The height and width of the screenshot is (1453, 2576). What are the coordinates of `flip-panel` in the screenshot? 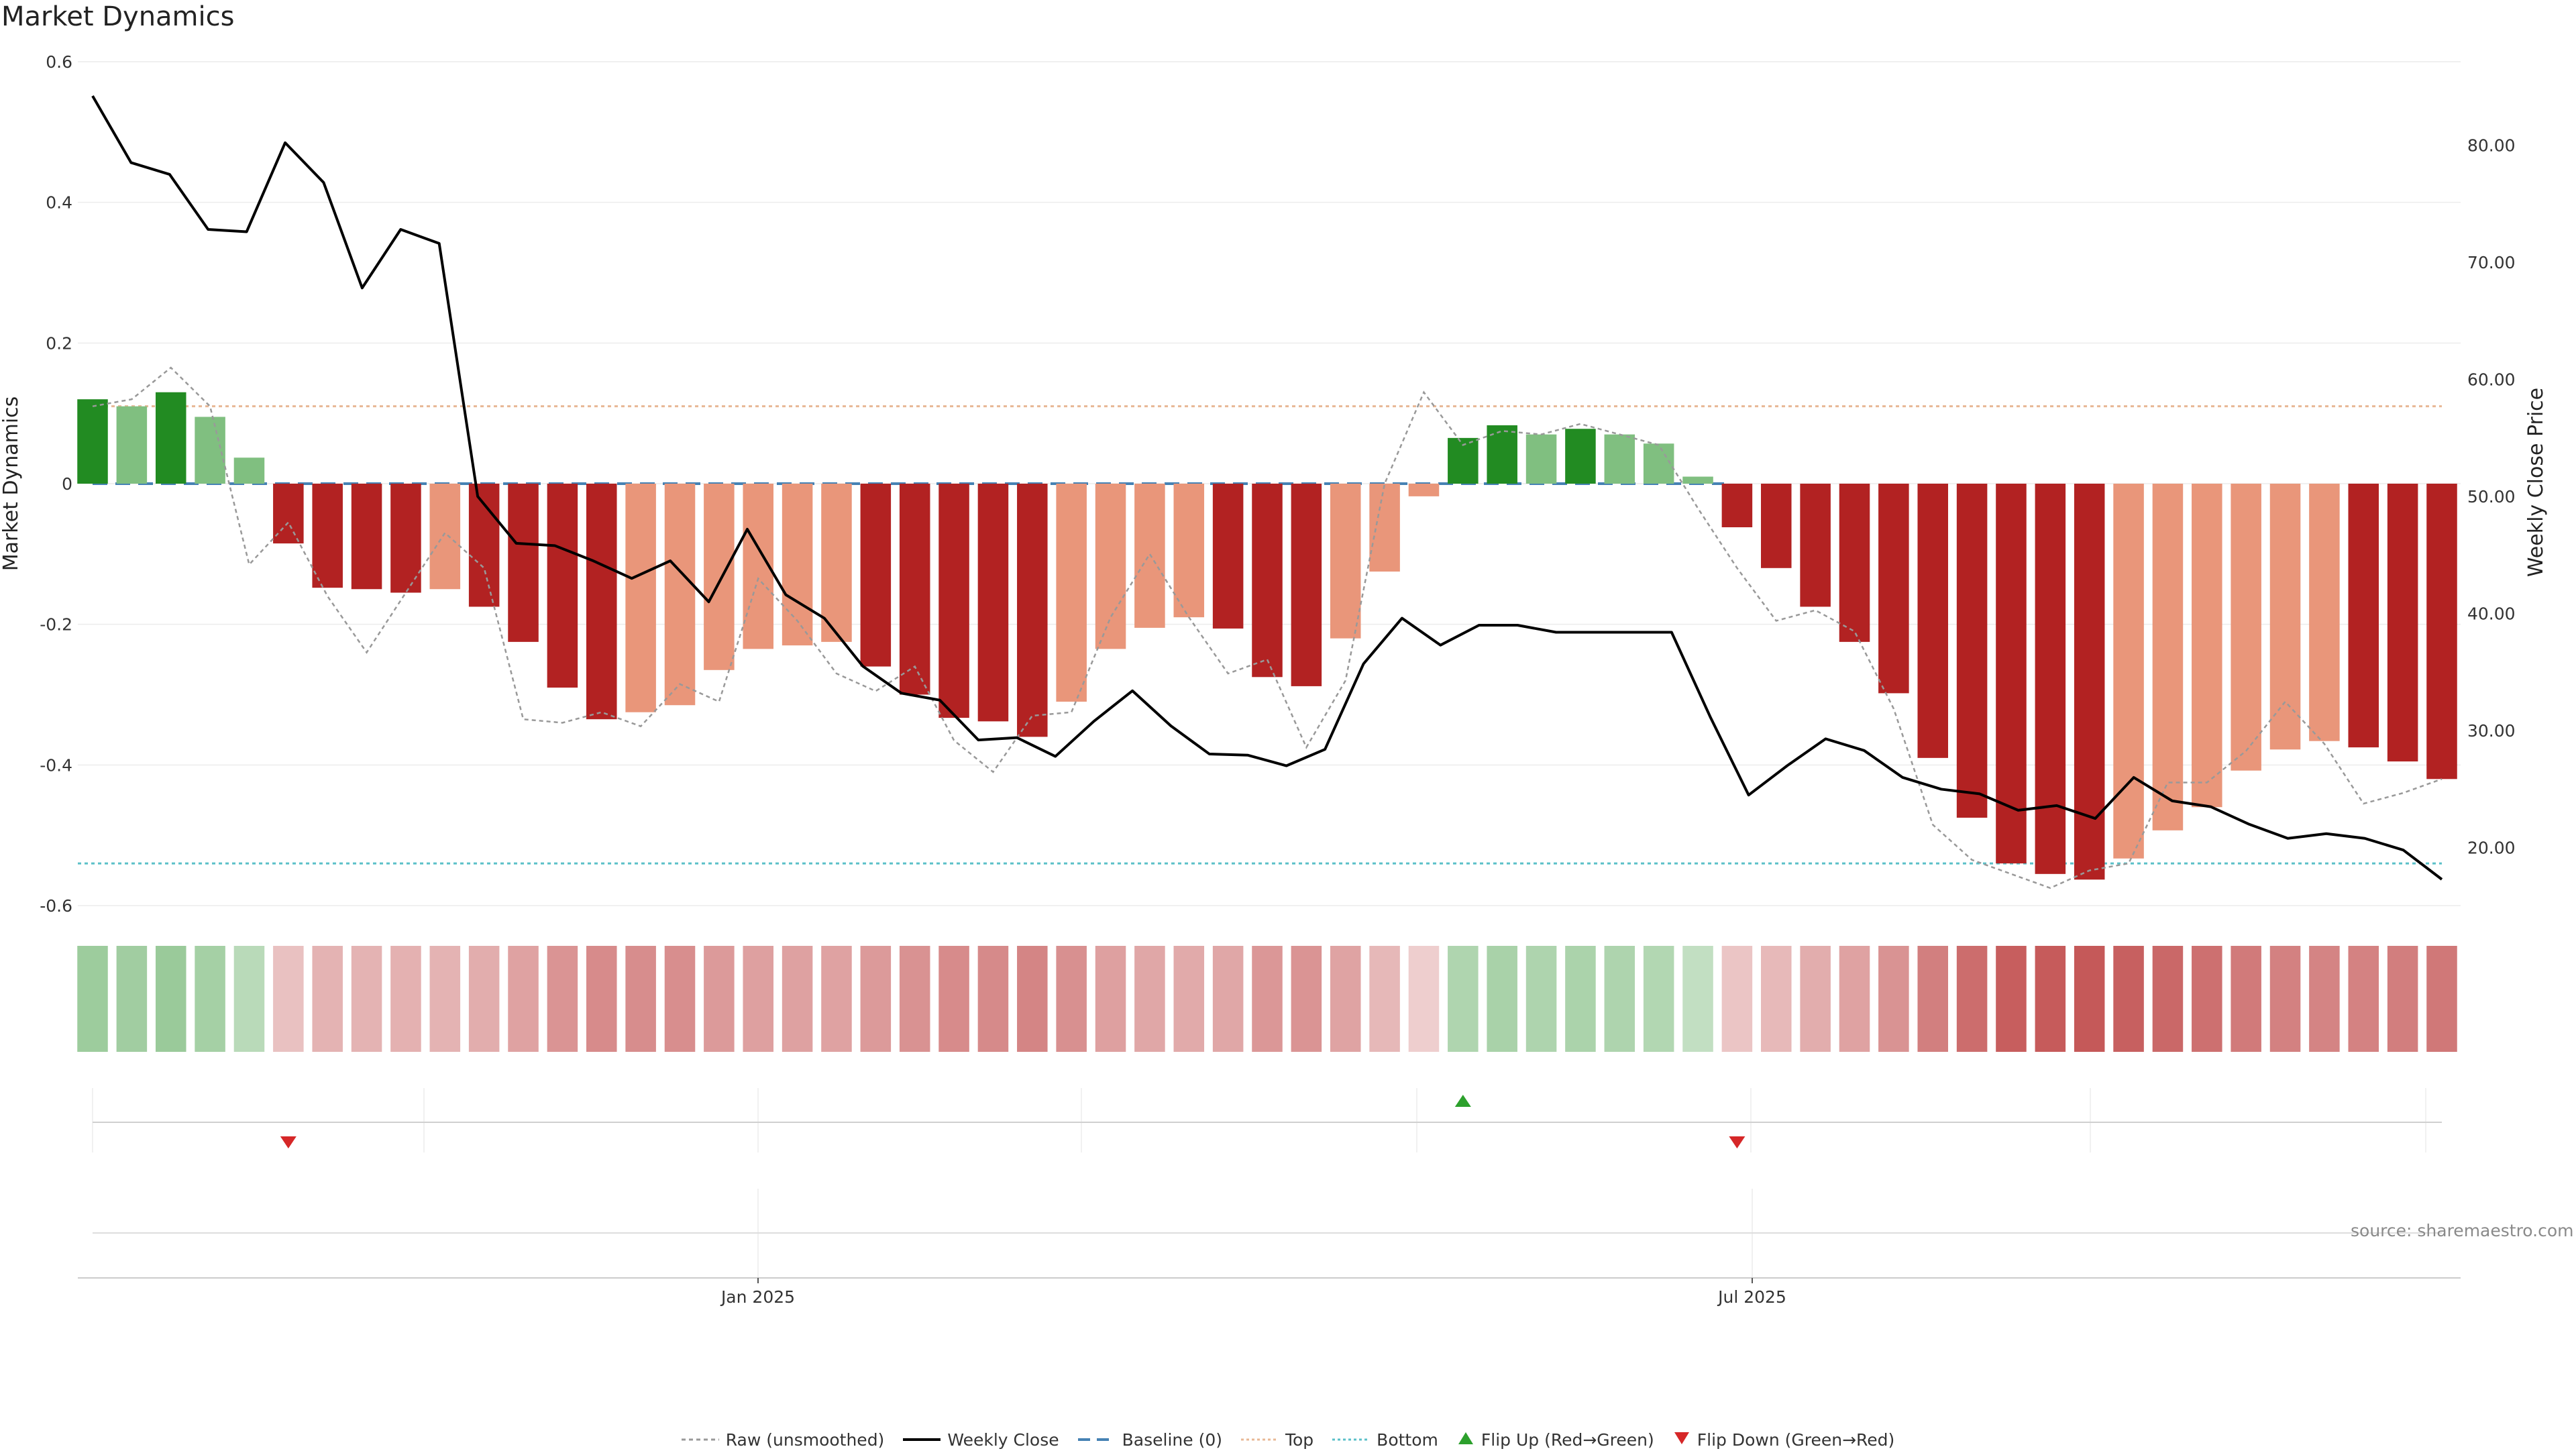 It's located at (1269, 1184).